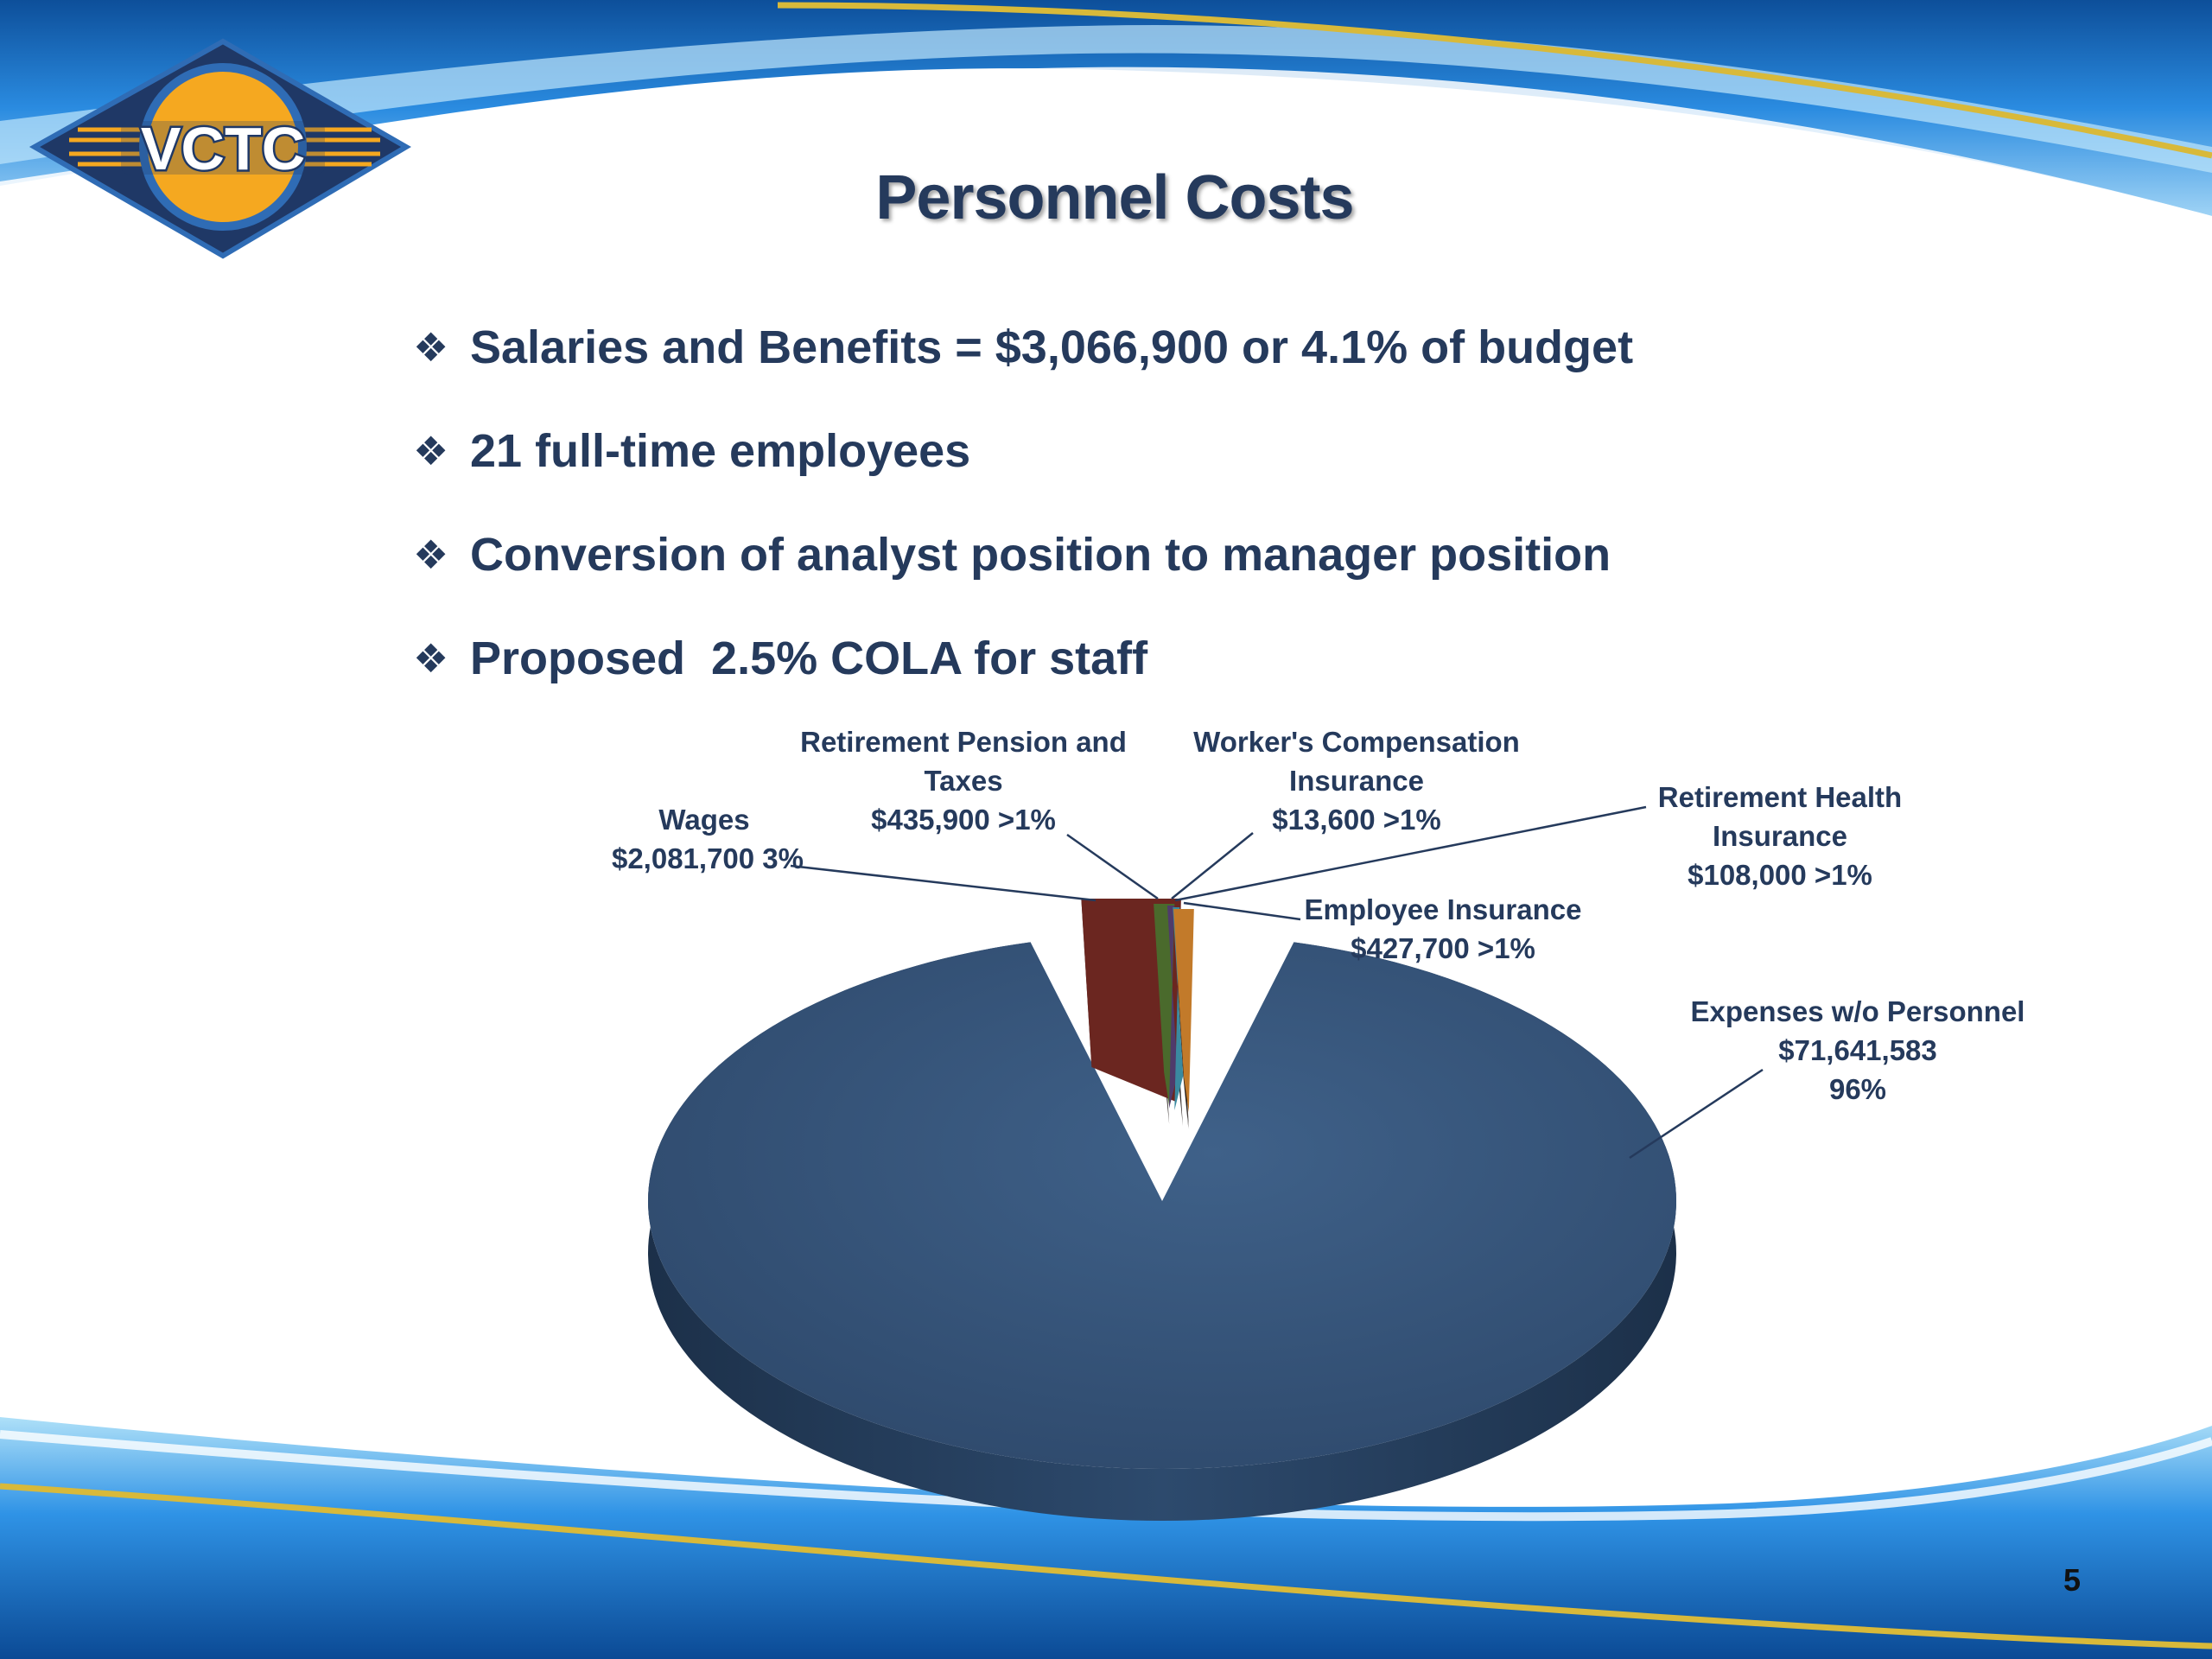 The width and height of the screenshot is (2212, 1659). I want to click on data-label-expenses: Expenses w/o Personnel $71,641,583 96%, so click(1857, 1050).